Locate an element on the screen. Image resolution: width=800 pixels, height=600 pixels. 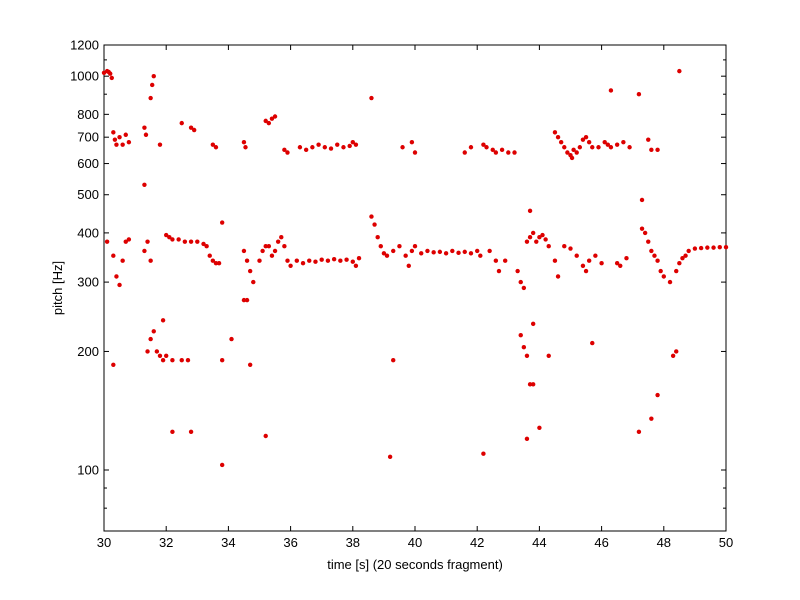
x-tick-label: 48 is located at coordinates (664, 542).